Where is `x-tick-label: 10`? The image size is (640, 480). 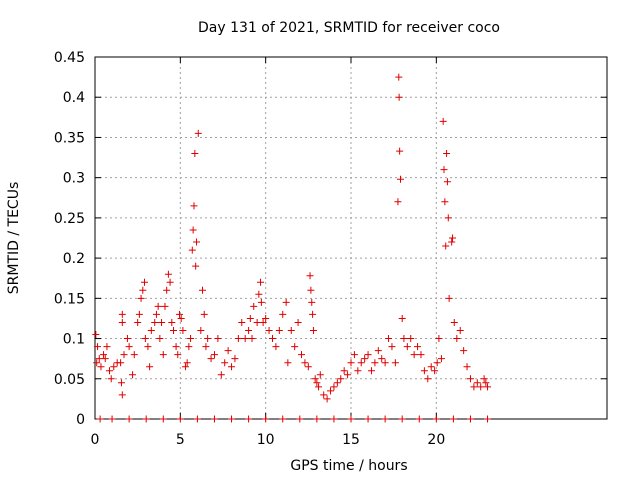
x-tick-label: 10 is located at coordinates (266, 440).